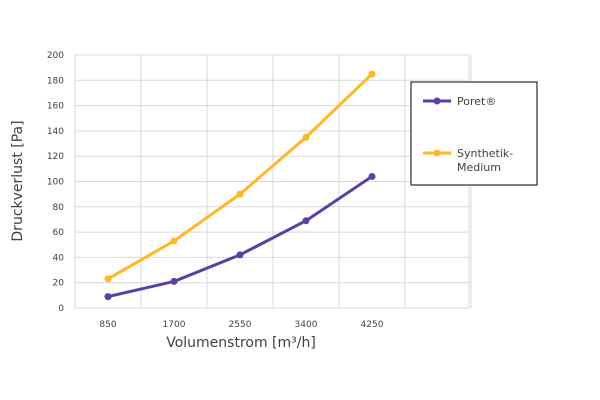  I want to click on y-axis-title: Druckverlust [Pa], so click(18, 180).